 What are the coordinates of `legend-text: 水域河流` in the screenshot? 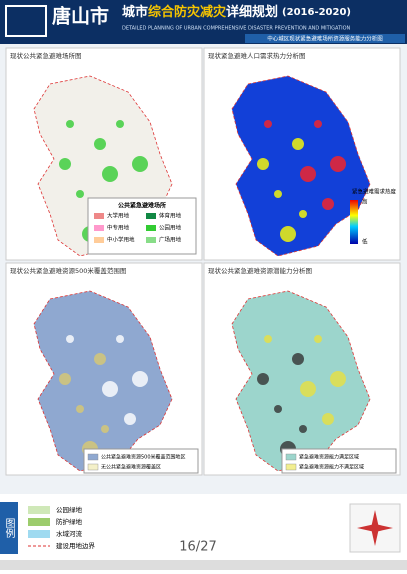 It's located at (69, 533).